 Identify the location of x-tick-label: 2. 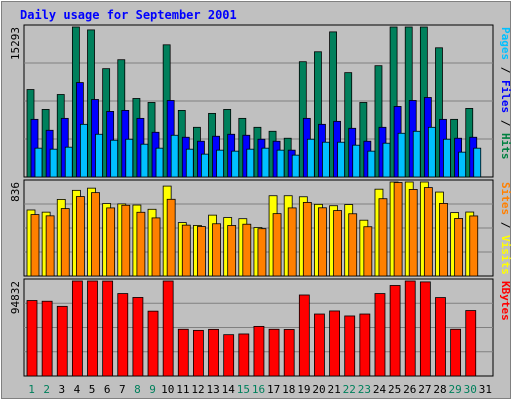
(46, 389).